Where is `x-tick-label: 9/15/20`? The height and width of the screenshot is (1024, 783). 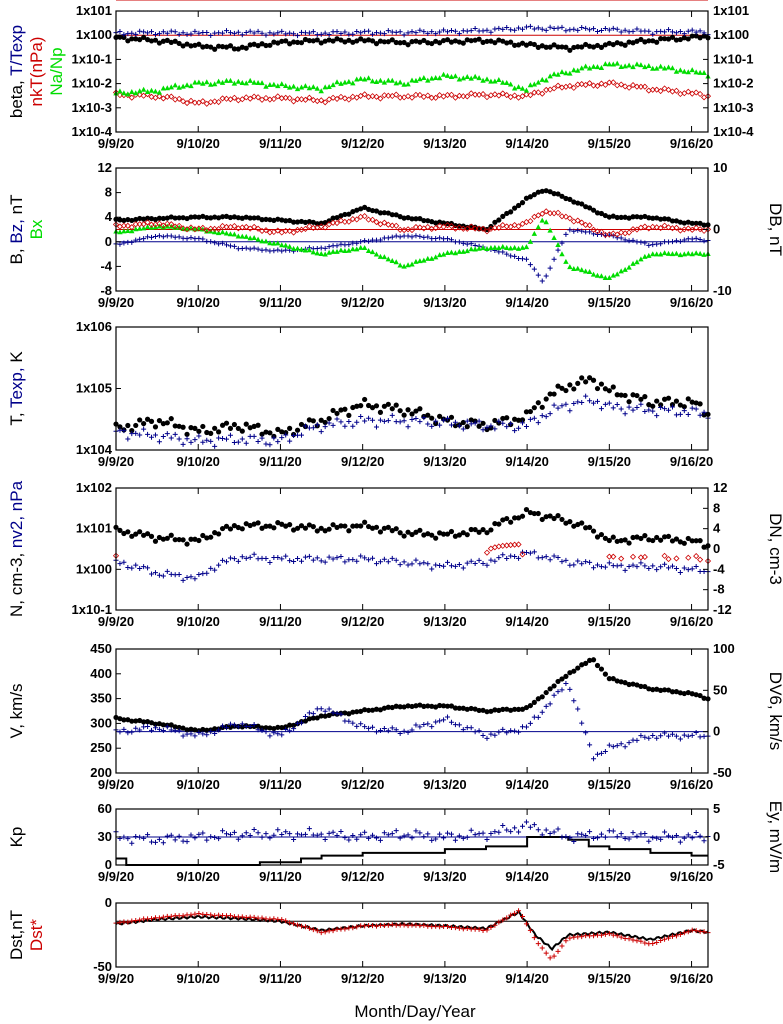 x-tick-label: 9/15/20 is located at coordinates (609, 876).